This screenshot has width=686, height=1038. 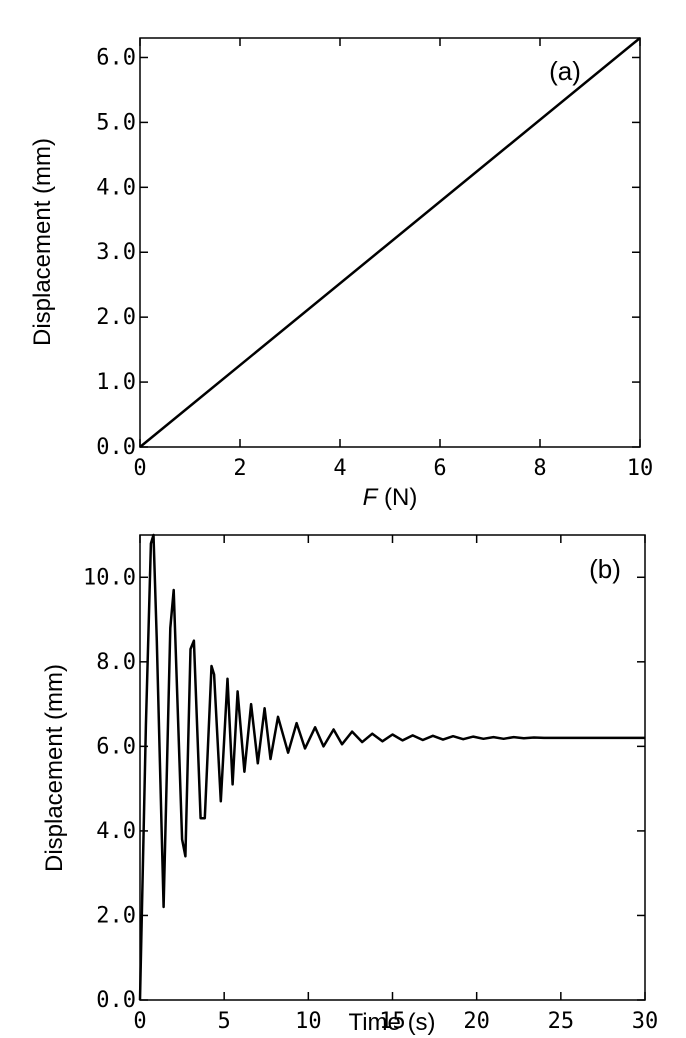 What do you see at coordinates (116, 317) in the screenshot?
I see `chart-a-ytick-label: 2.0` at bounding box center [116, 317].